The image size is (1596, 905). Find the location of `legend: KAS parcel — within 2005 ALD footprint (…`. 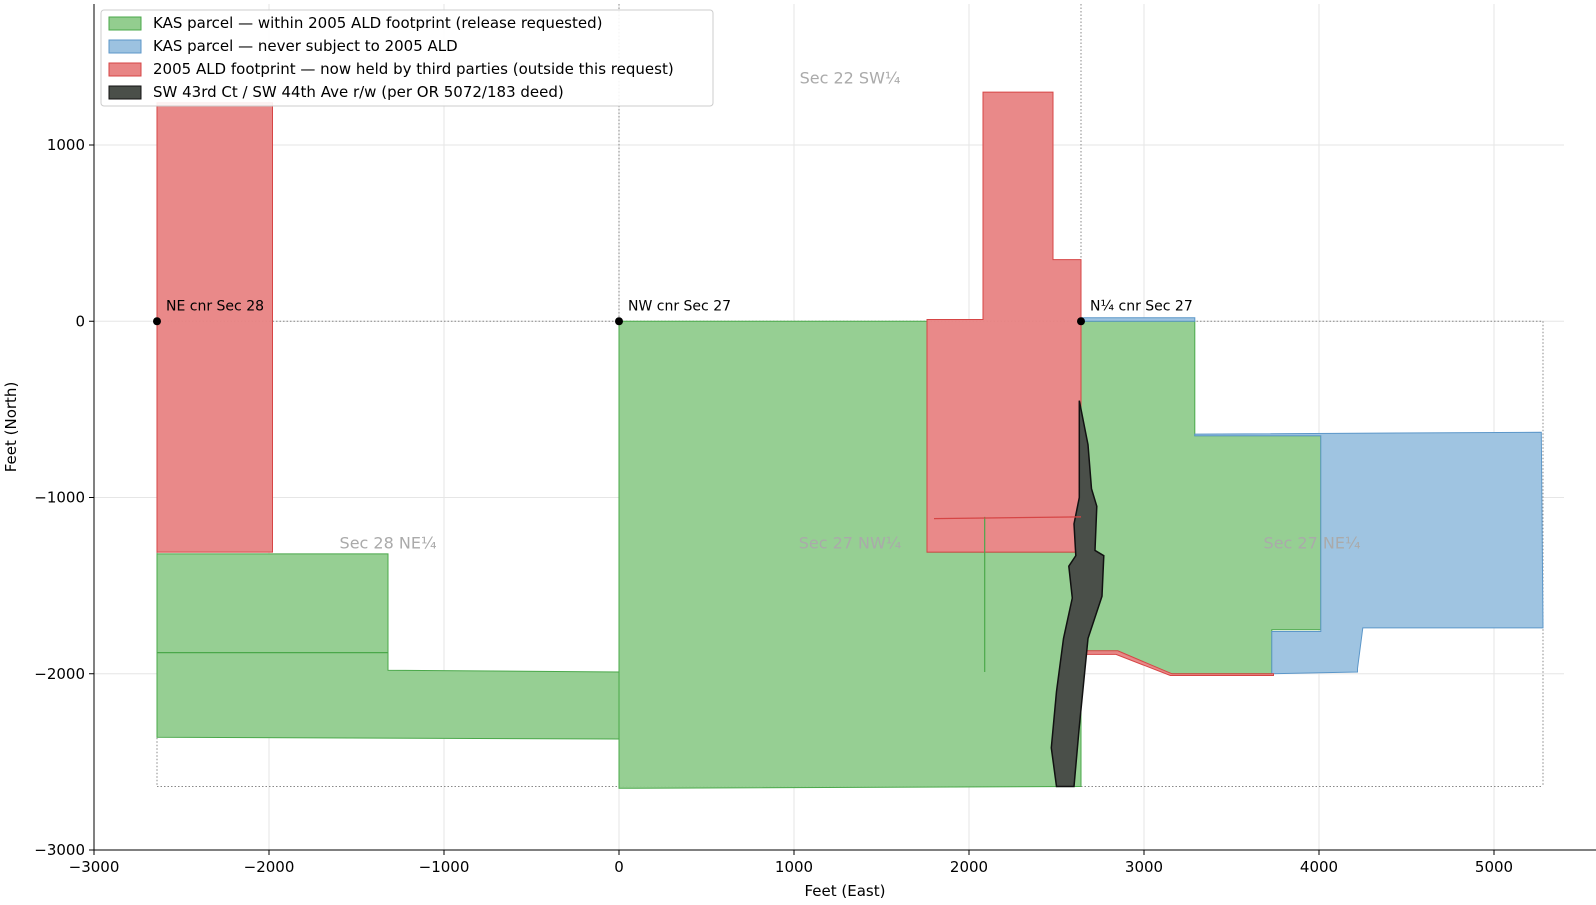

legend: KAS parcel — within 2005 ALD footprint (… is located at coordinates (407, 58).